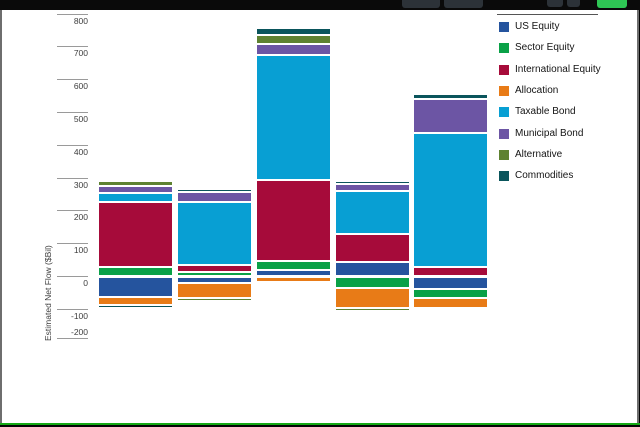 The height and width of the screenshot is (427, 640). What do you see at coordinates (547, 14) in the screenshot?
I see `legend-separator` at bounding box center [547, 14].